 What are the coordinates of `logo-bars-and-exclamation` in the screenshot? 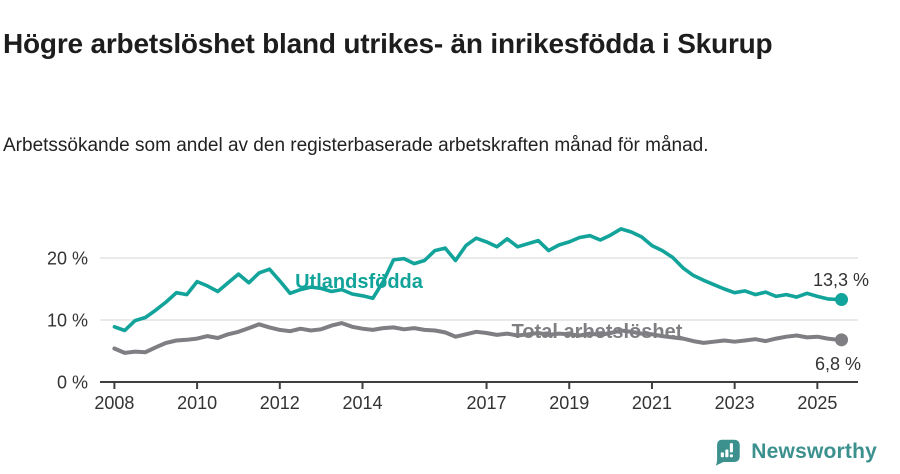 It's located at (727, 450).